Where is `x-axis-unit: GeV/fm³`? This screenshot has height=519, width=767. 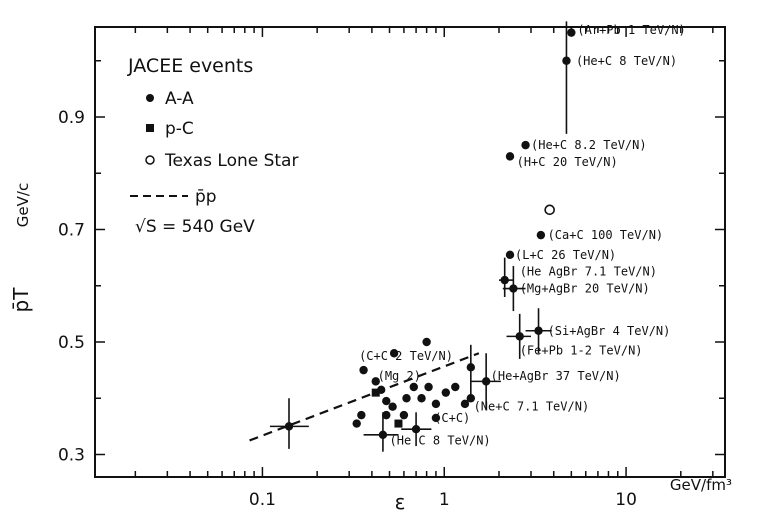
x-axis-unit: GeV/fm³ is located at coordinates (701, 485).